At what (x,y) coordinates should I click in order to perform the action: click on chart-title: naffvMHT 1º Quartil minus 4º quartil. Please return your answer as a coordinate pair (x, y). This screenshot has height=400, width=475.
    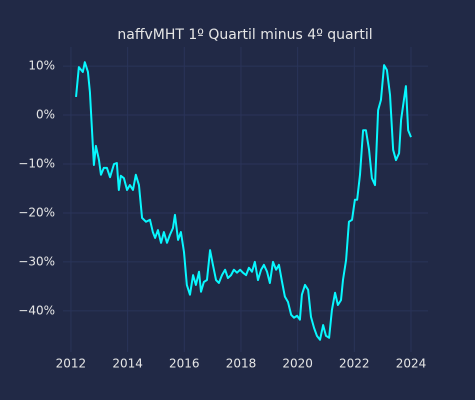
    Looking at the image, I should click on (244, 35).